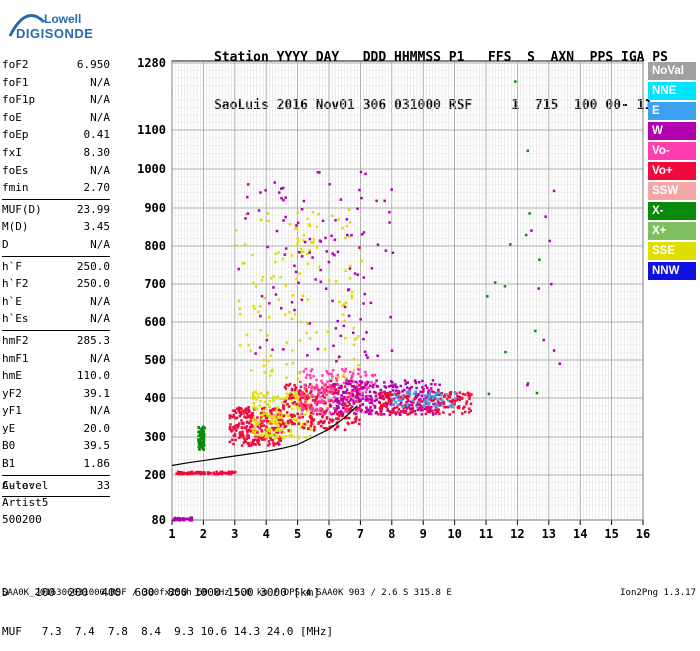 Image resolution: width=700 pixels, height=651 pixels. Describe the element at coordinates (155, 208) in the screenshot. I see `y-tick-label: 900` at that location.